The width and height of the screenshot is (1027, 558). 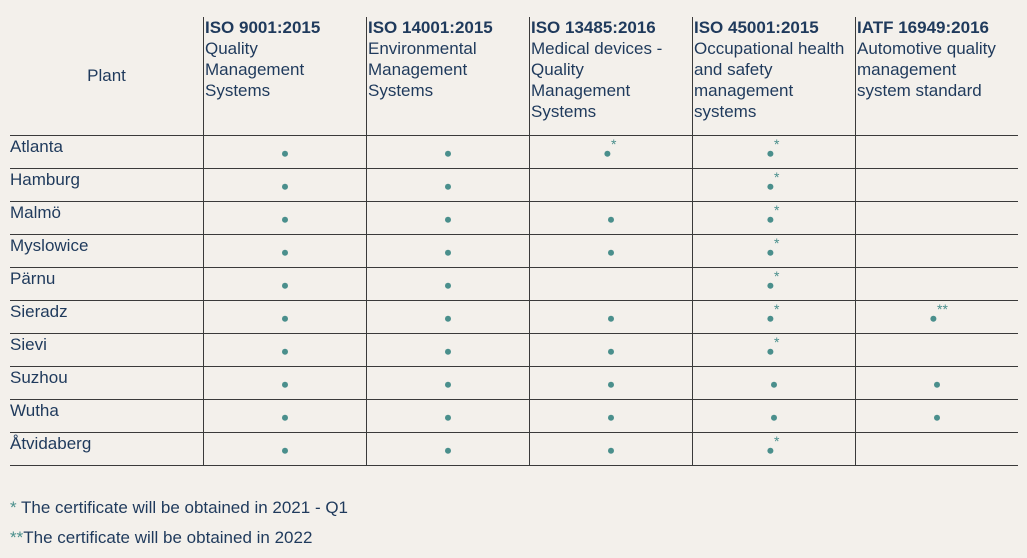 I want to click on plant-name: Myslowice, so click(x=49, y=245).